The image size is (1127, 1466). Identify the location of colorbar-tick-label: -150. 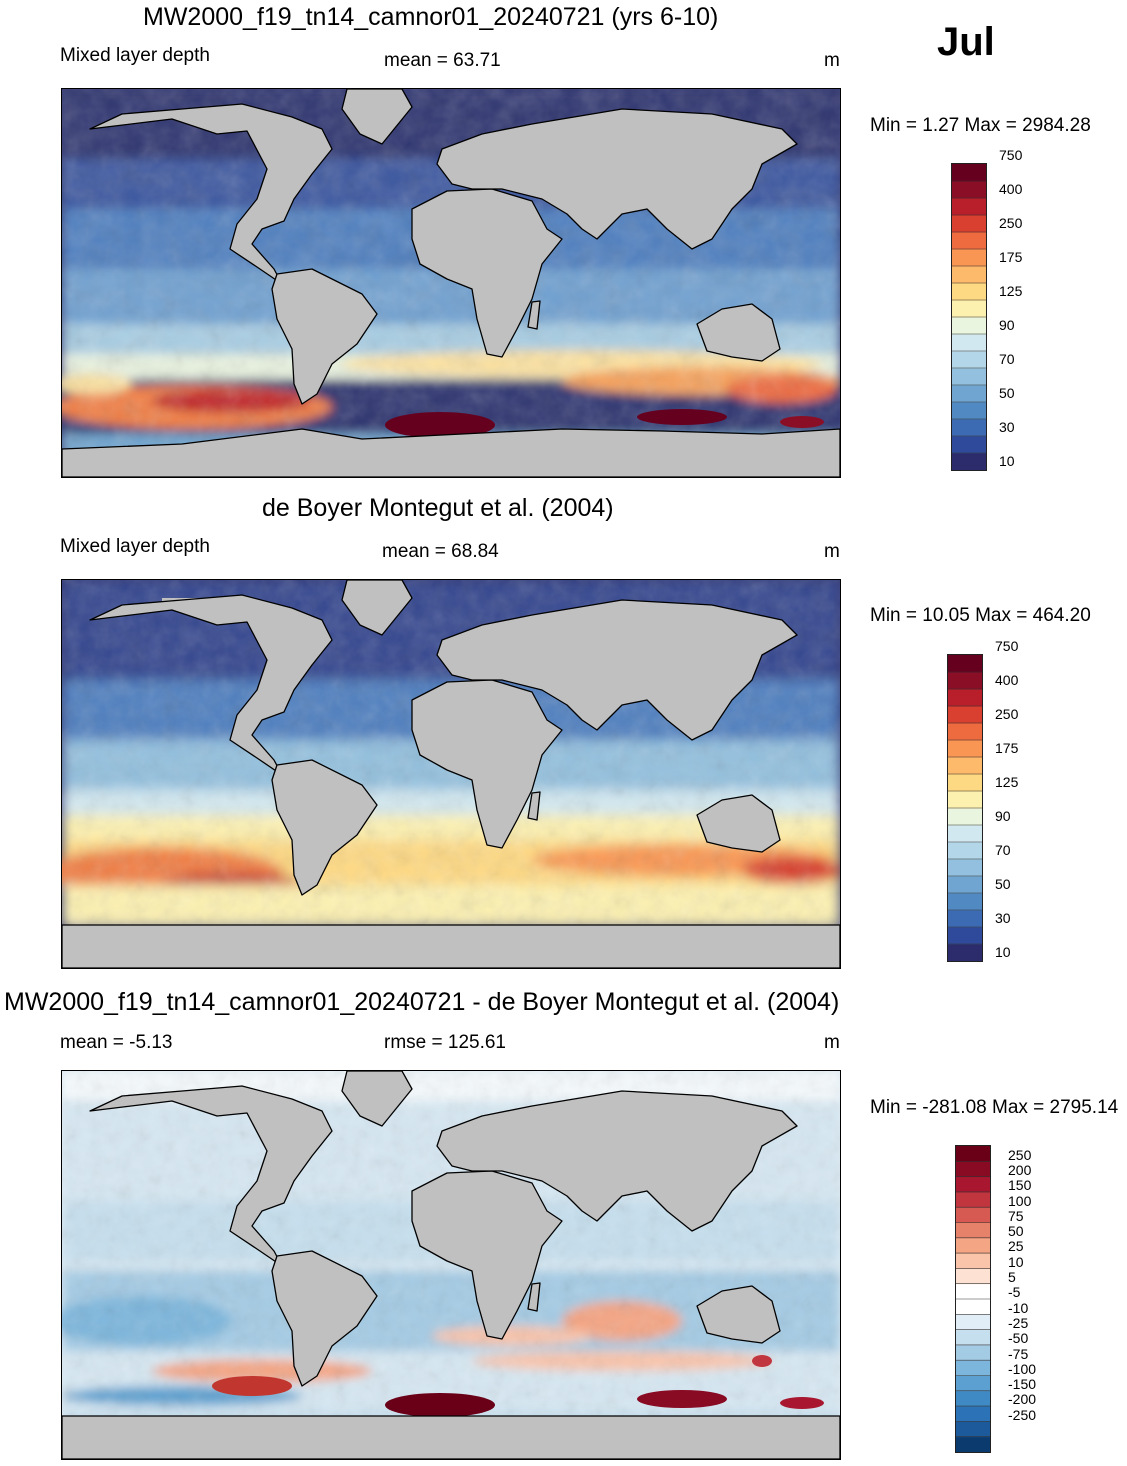
(1022, 1384).